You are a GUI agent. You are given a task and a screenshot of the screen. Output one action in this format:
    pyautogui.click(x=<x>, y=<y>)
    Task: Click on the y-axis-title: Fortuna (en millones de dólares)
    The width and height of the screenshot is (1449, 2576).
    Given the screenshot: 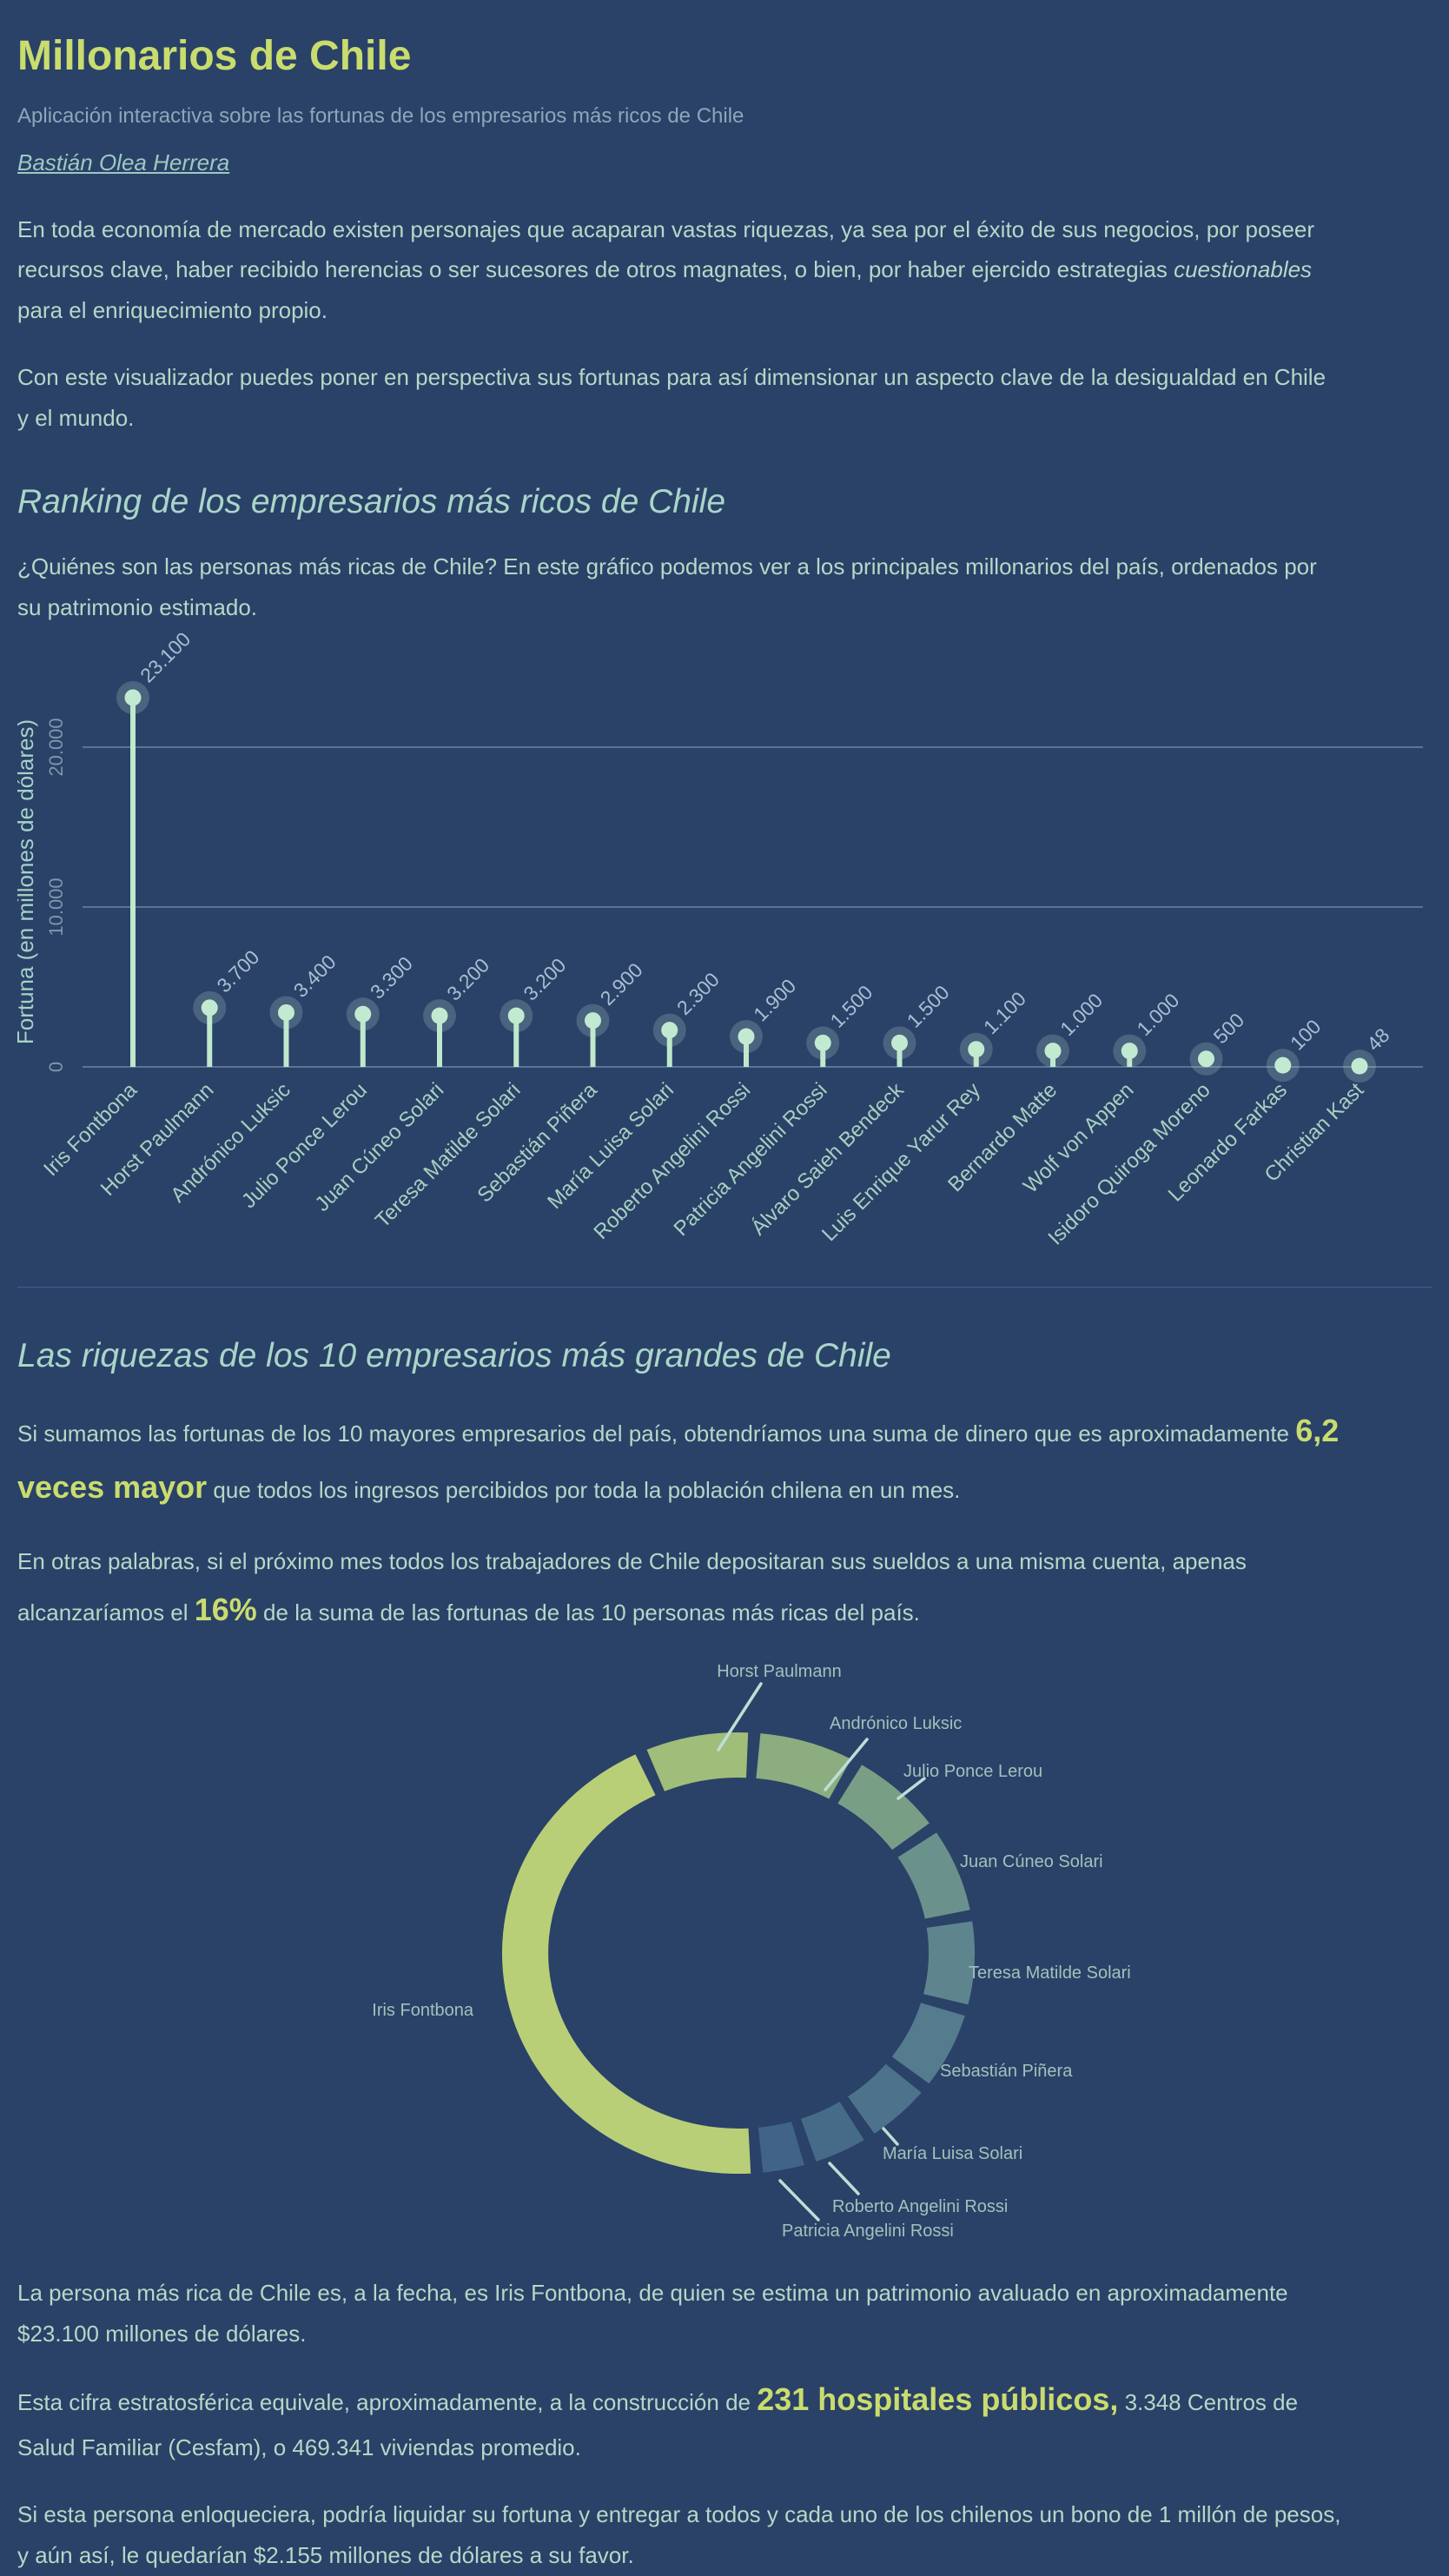 What is the action you would take?
    pyautogui.click(x=28, y=881)
    